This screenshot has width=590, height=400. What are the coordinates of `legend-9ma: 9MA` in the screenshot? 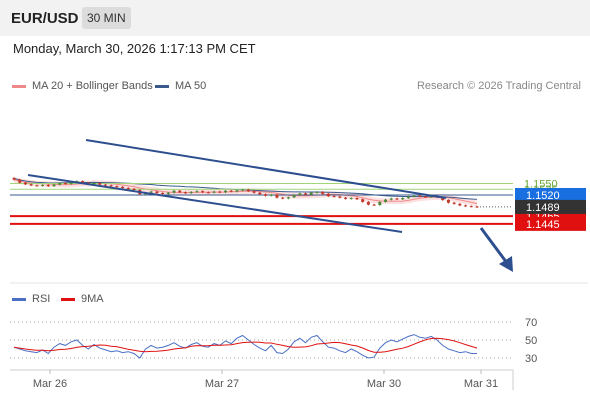 It's located at (82, 299).